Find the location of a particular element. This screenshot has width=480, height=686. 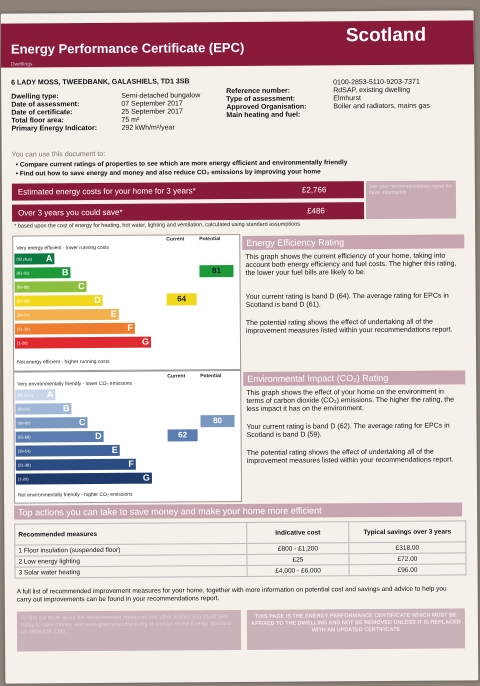

column-header: Typical savings over 3 years is located at coordinates (407, 531).